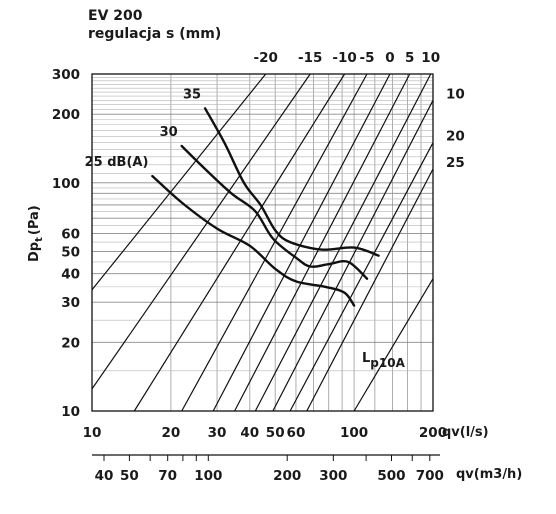  Describe the element at coordinates (34, 252) in the screenshot. I see `y-label-main: Dp` at that location.